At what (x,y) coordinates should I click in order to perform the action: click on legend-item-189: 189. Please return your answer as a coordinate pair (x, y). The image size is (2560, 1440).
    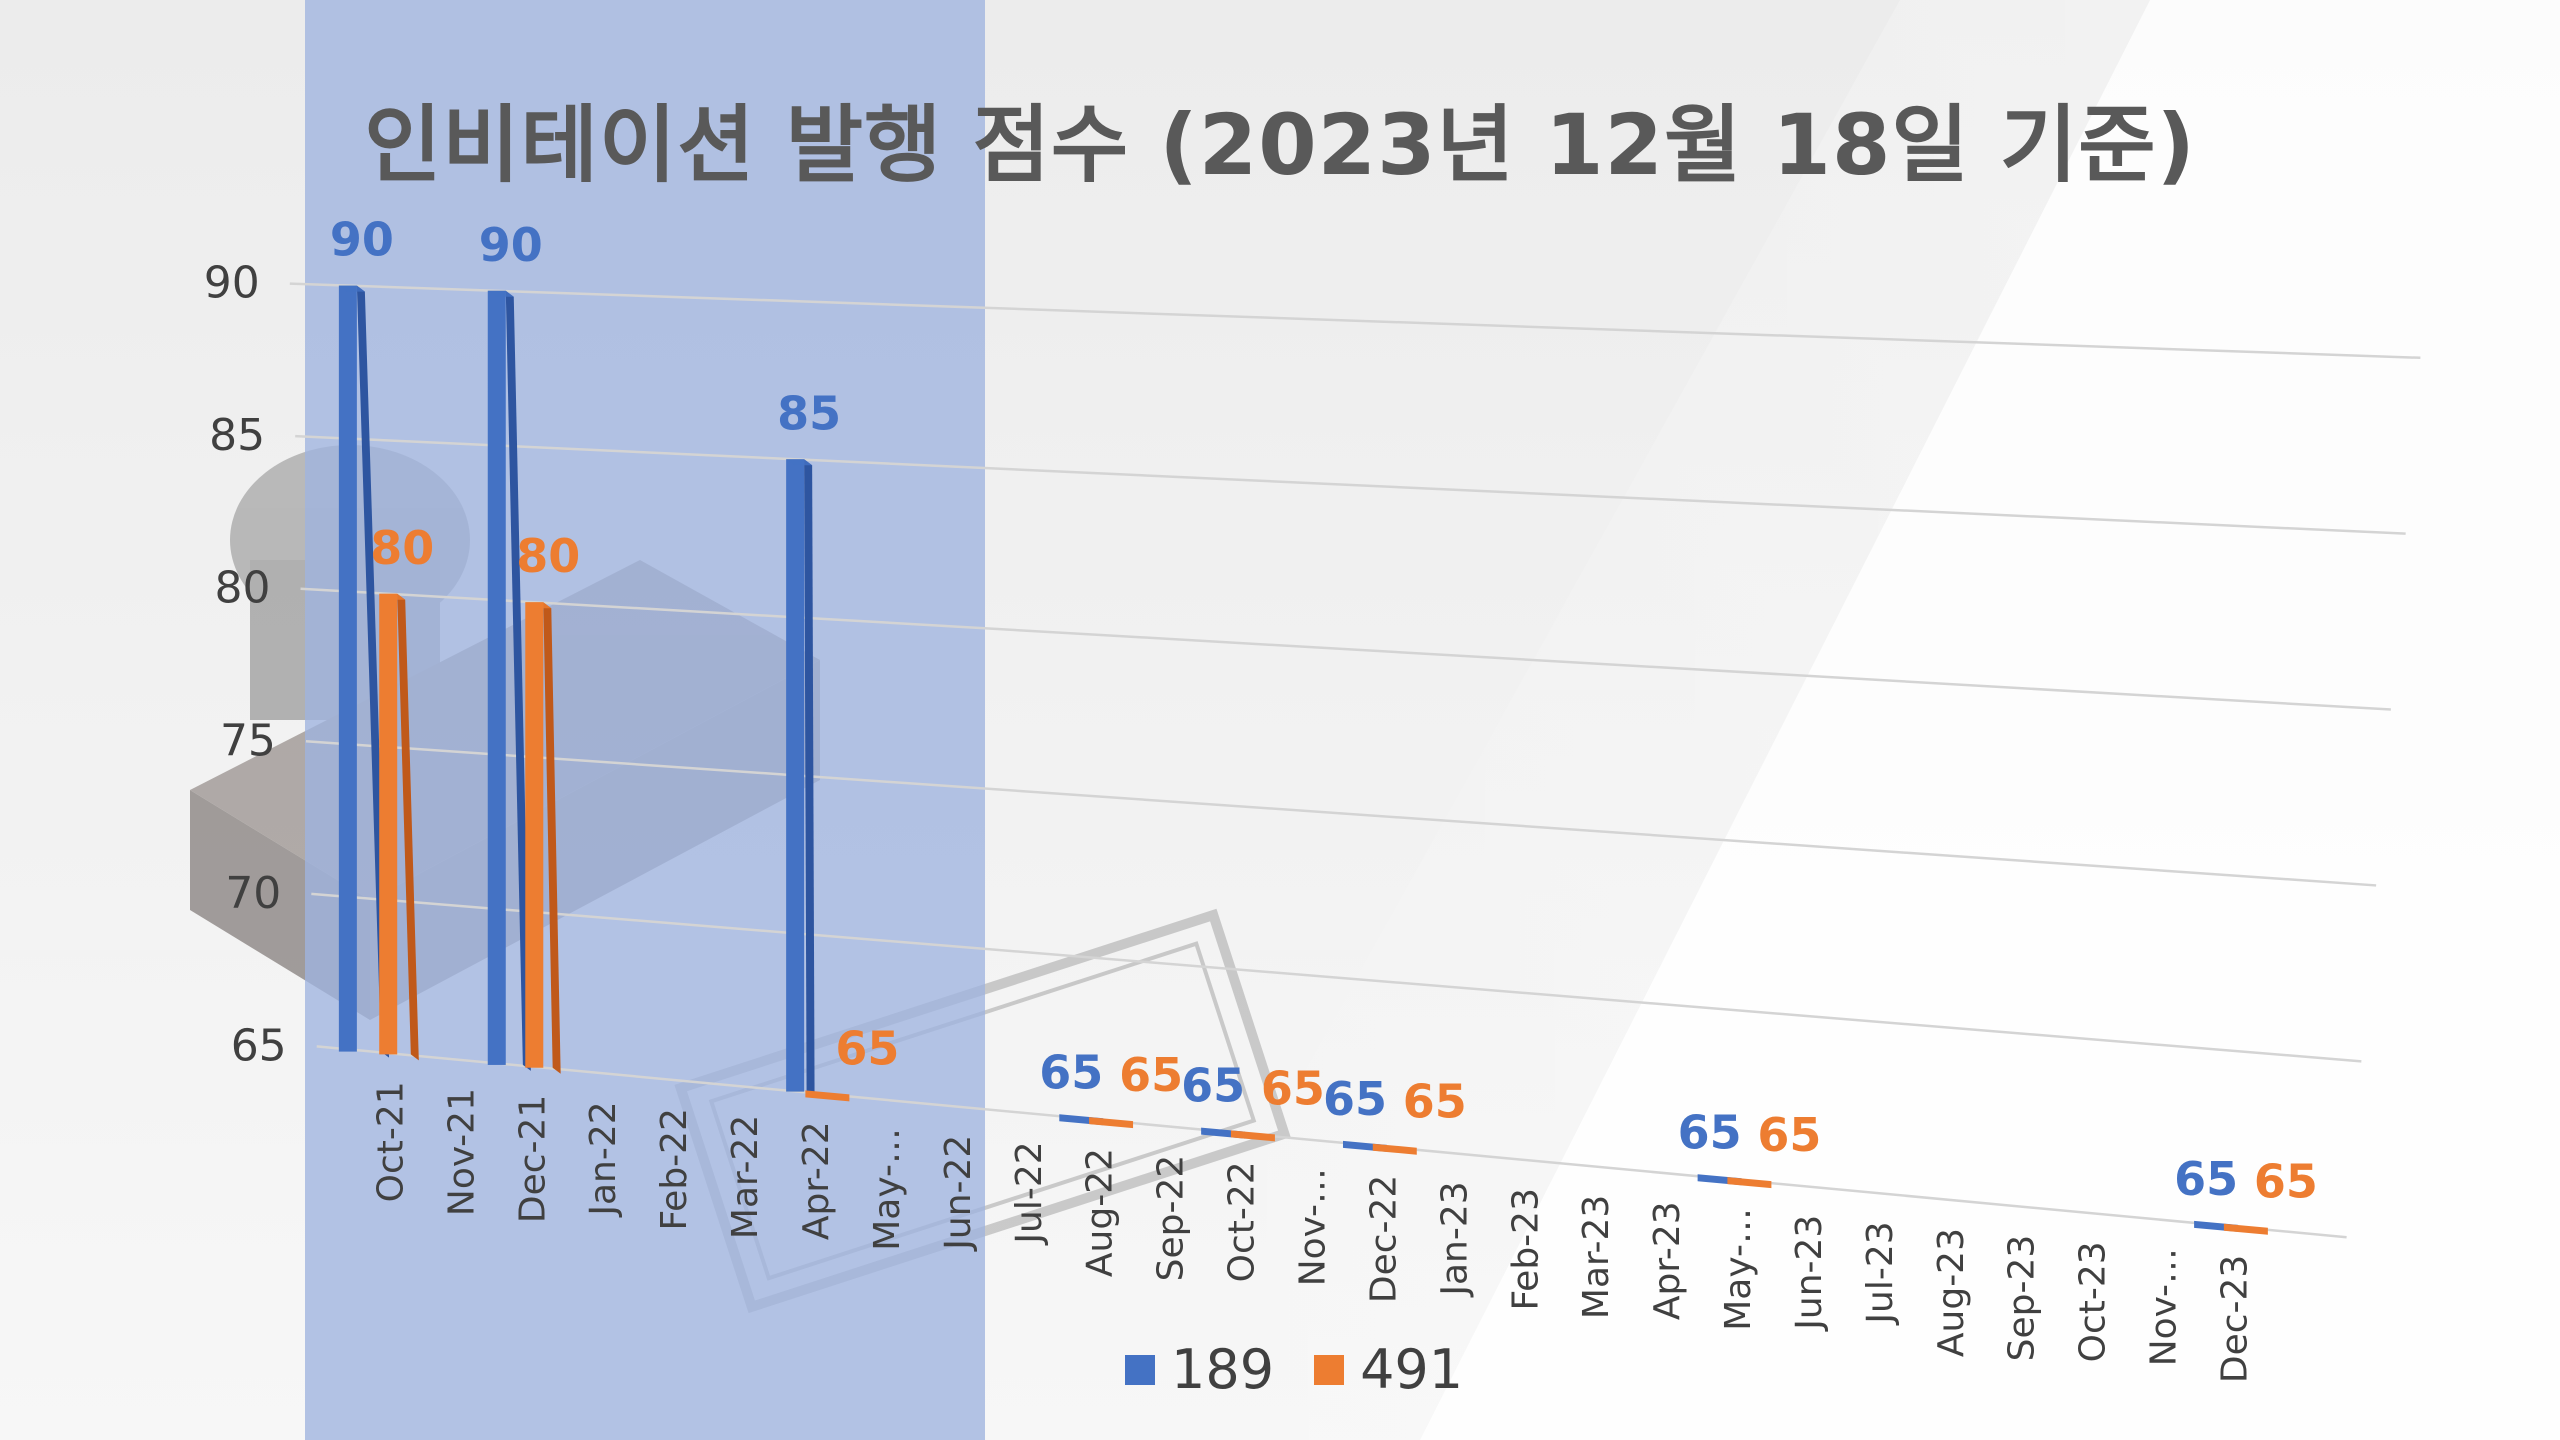
    Looking at the image, I should click on (1199, 1369).